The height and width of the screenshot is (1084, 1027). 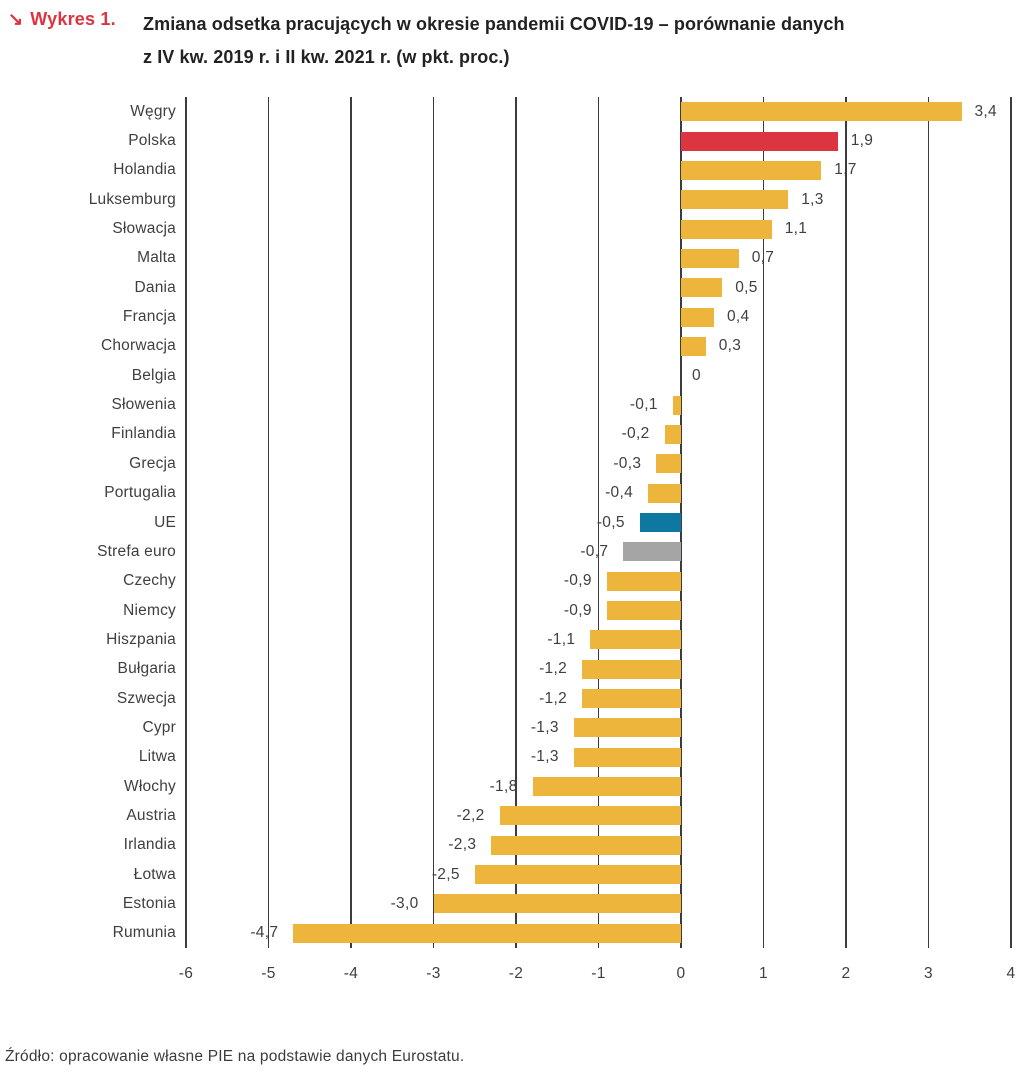 I want to click on country-label: Łotwa, so click(x=154, y=874).